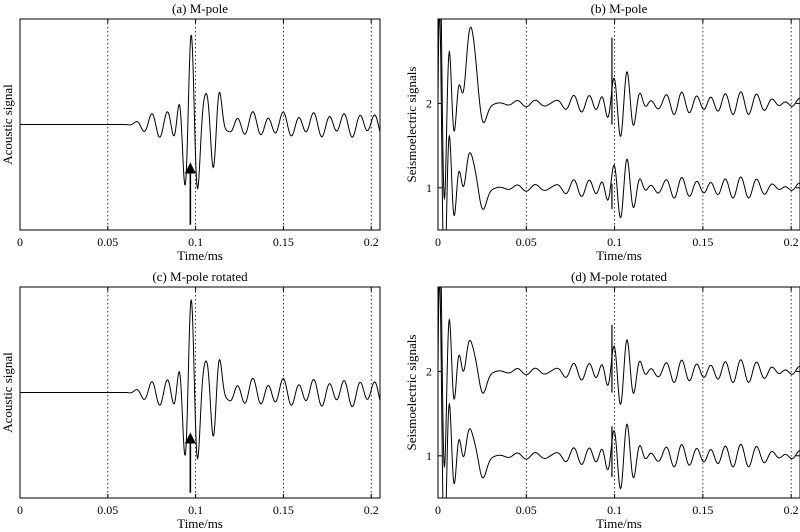  I want to click on panel-title: (b) M-pole, so click(619, 8).